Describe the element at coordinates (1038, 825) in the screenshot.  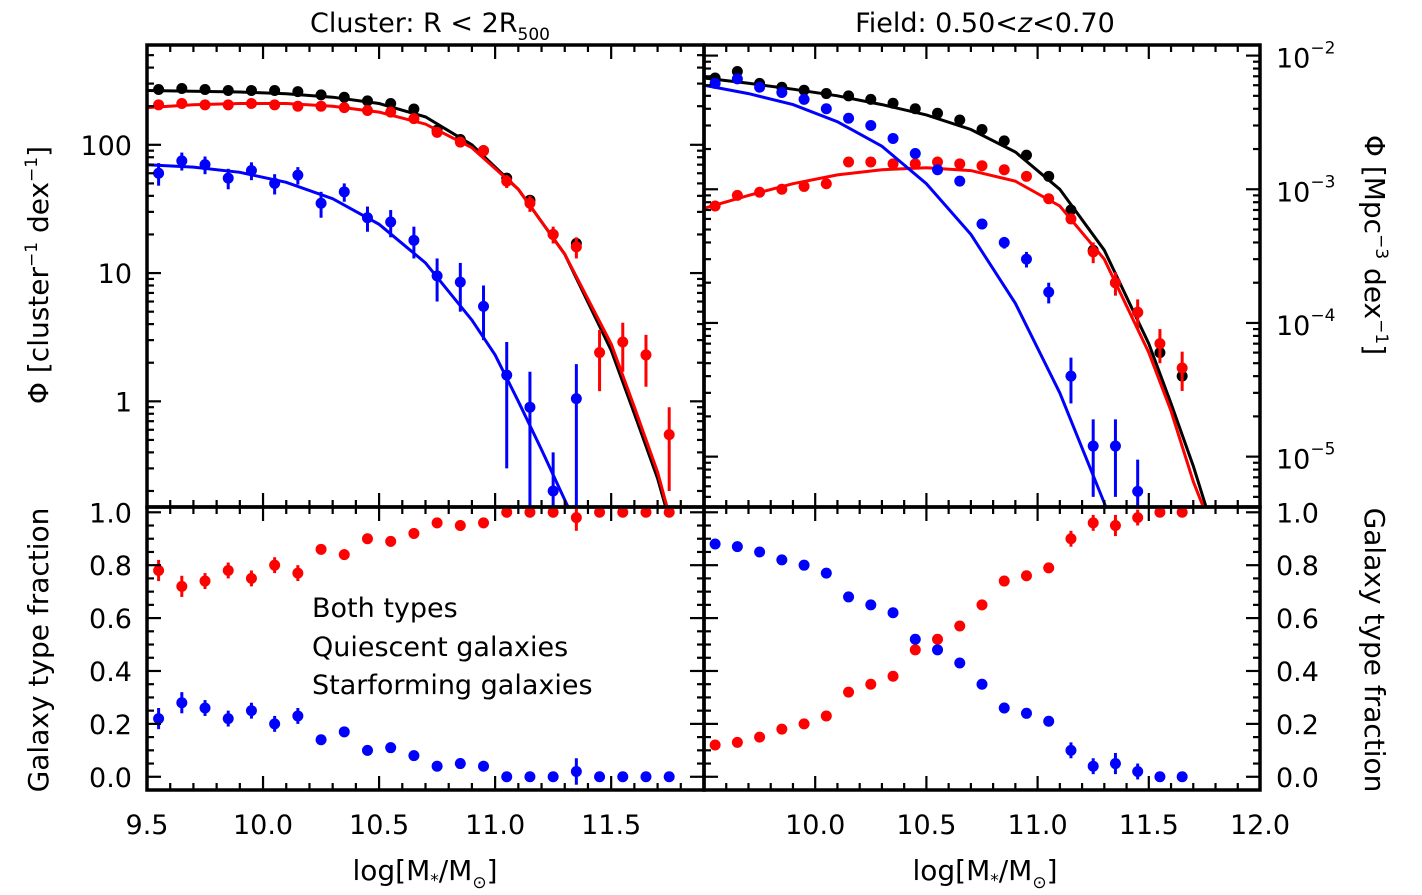
I see `x-tick-label: 11.0` at that location.